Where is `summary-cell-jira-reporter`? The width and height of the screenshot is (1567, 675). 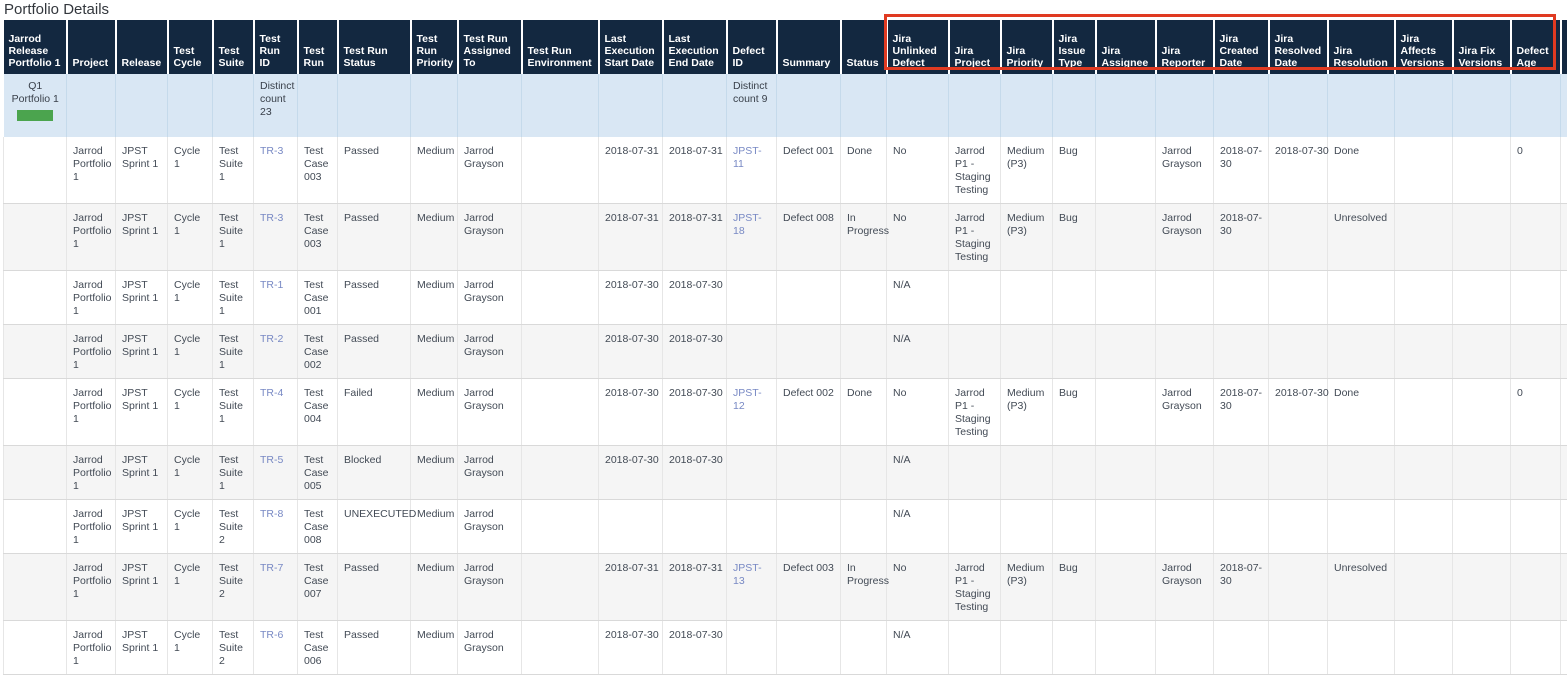 summary-cell-jira-reporter is located at coordinates (1185, 105).